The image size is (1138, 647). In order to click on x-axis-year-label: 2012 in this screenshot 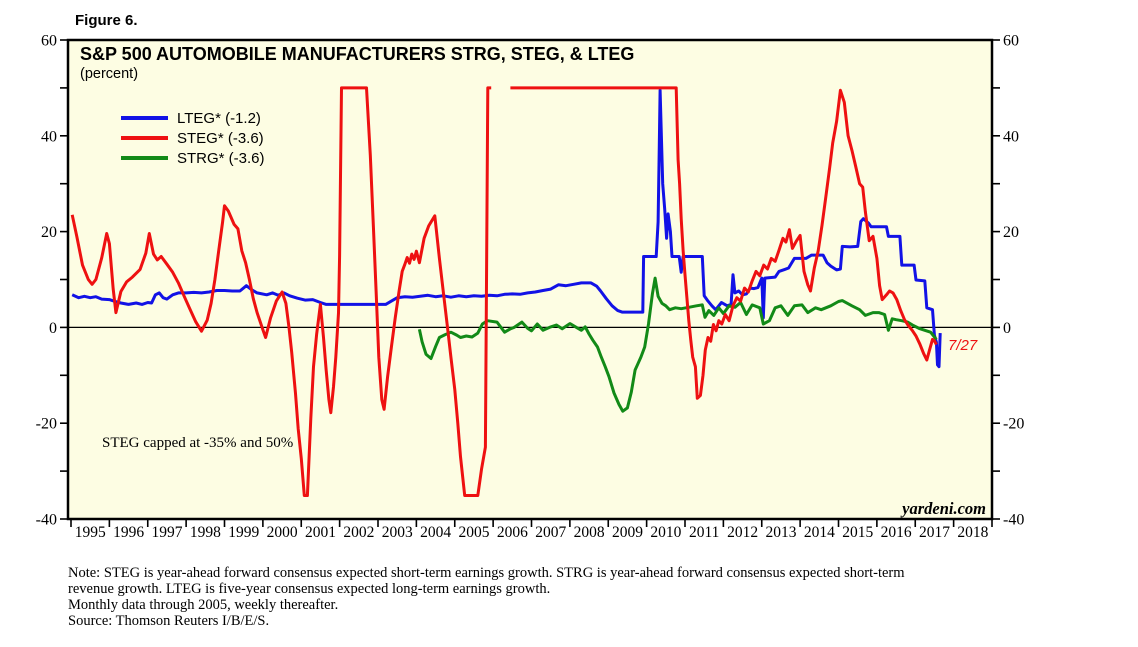, I will do `click(742, 532)`.